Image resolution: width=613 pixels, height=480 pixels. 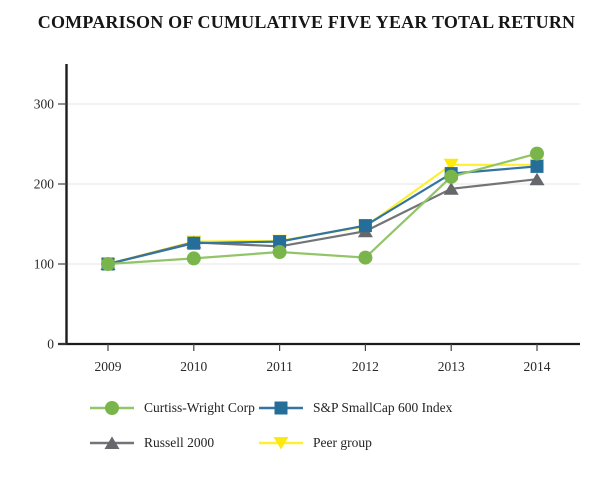 What do you see at coordinates (365, 366) in the screenshot?
I see `x-tick-label-2012: 2012` at bounding box center [365, 366].